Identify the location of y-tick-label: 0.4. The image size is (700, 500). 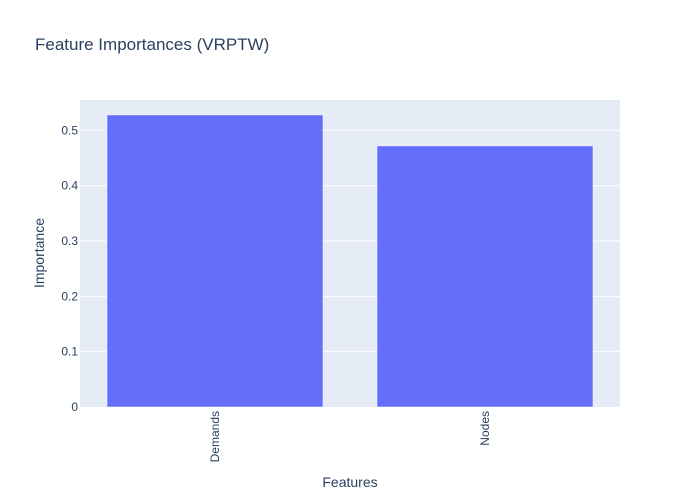
(69, 186).